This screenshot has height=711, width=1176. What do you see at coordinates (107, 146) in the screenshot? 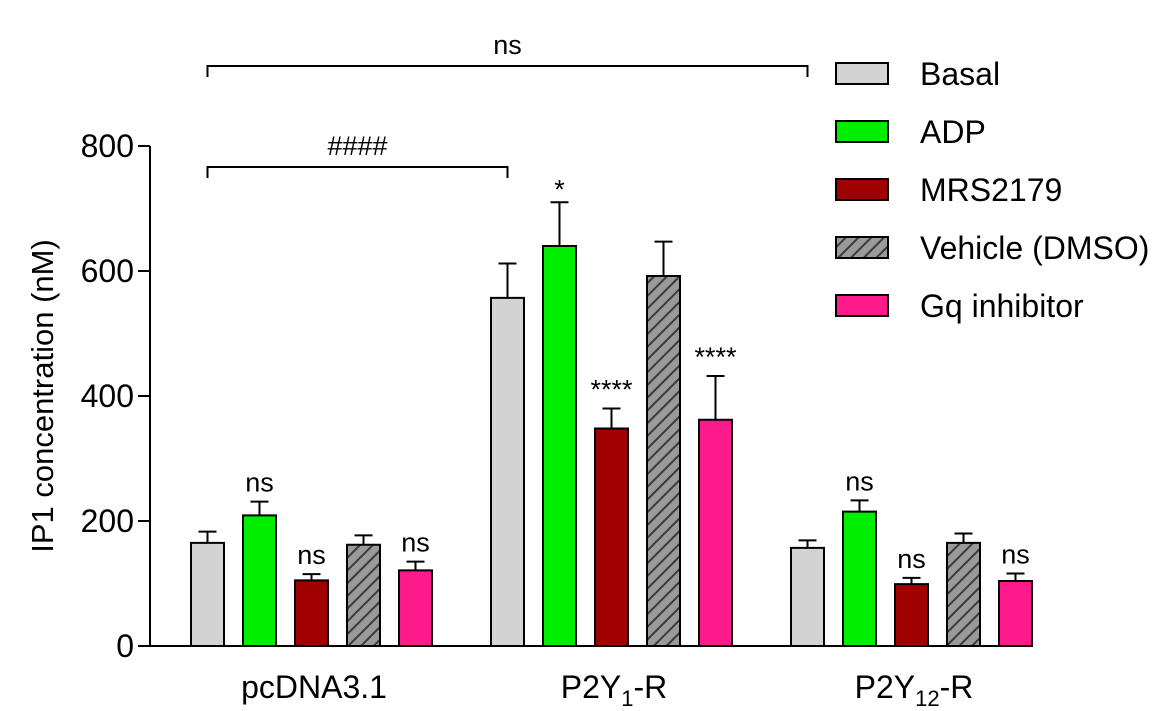
I see `y-tick-label: 800` at bounding box center [107, 146].